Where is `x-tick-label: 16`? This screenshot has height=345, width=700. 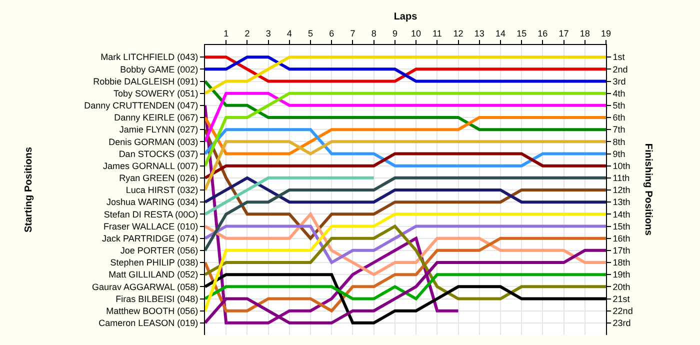 x-tick-label: 16 is located at coordinates (543, 33).